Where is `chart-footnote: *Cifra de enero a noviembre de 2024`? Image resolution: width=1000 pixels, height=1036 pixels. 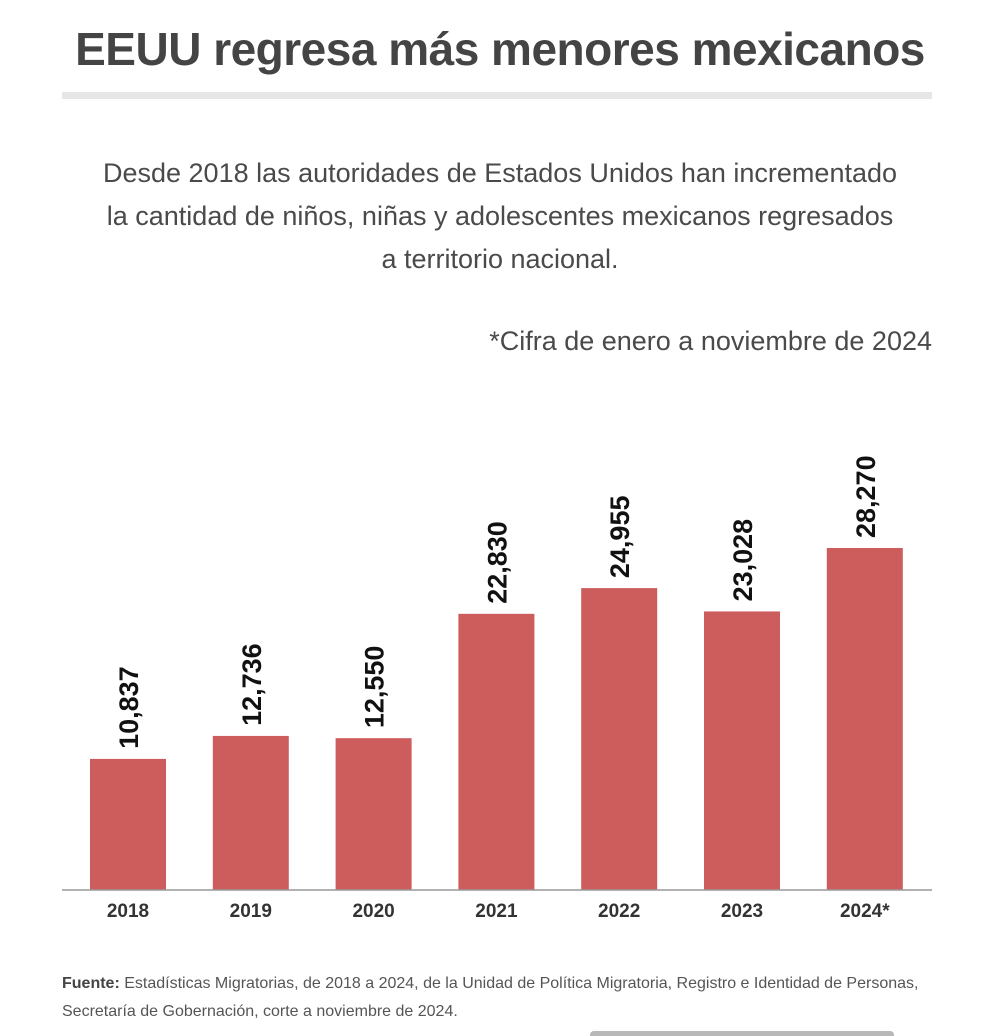
chart-footnote: *Cifra de enero a noviembre de 2024 is located at coordinates (710, 341).